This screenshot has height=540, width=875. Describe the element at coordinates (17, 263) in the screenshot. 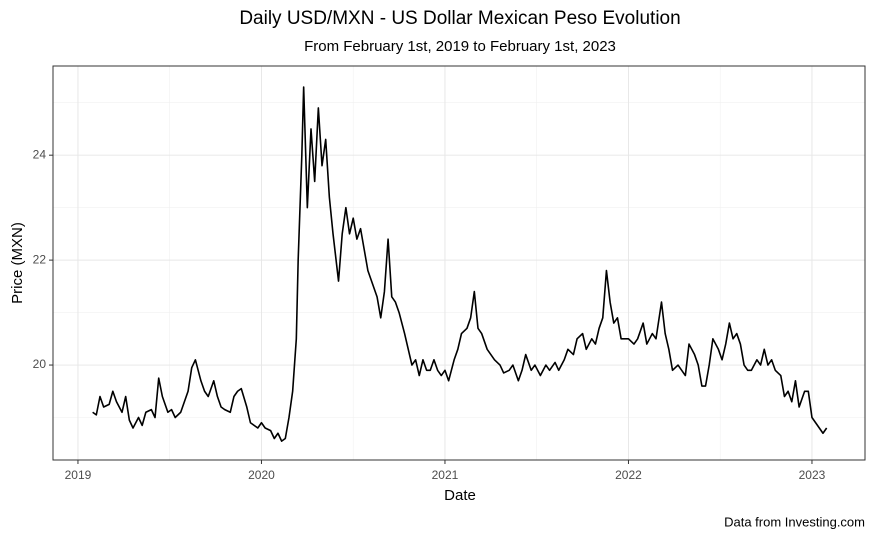

I see `y-axis-label: Price (MXN)` at that location.